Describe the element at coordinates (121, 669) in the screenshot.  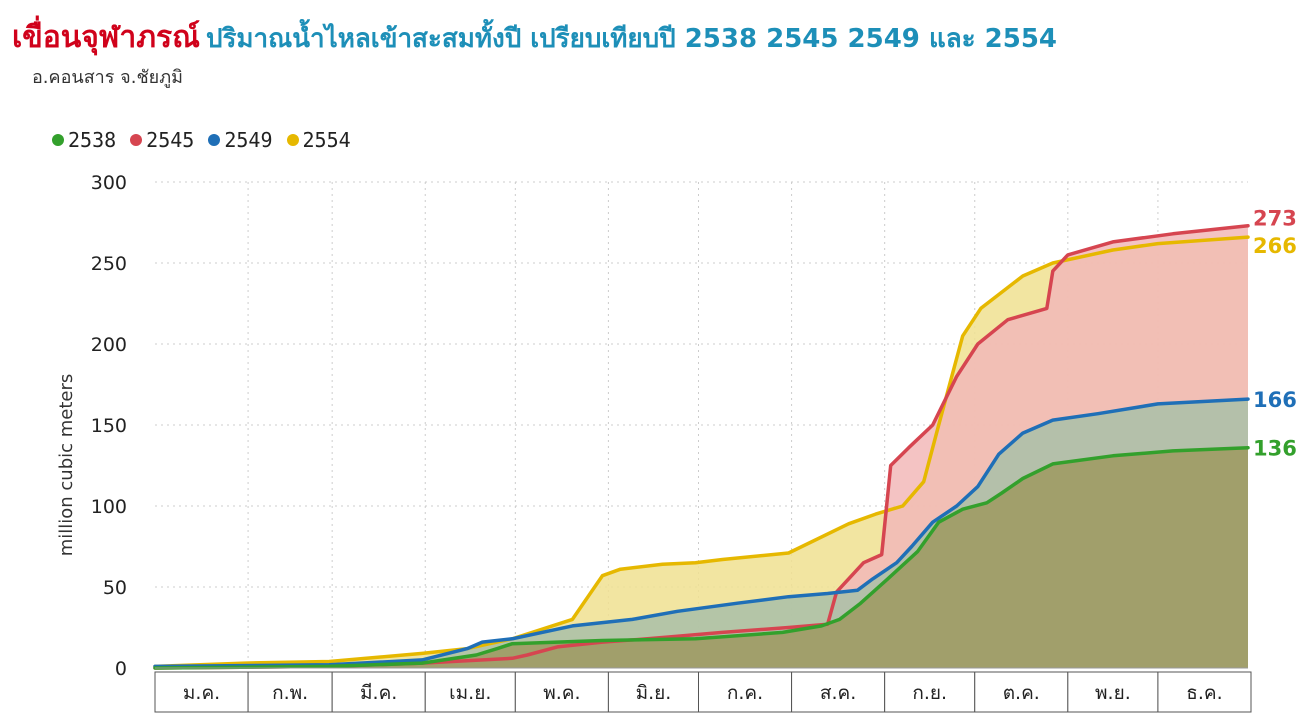
I see `y-tick-label: 0` at that location.